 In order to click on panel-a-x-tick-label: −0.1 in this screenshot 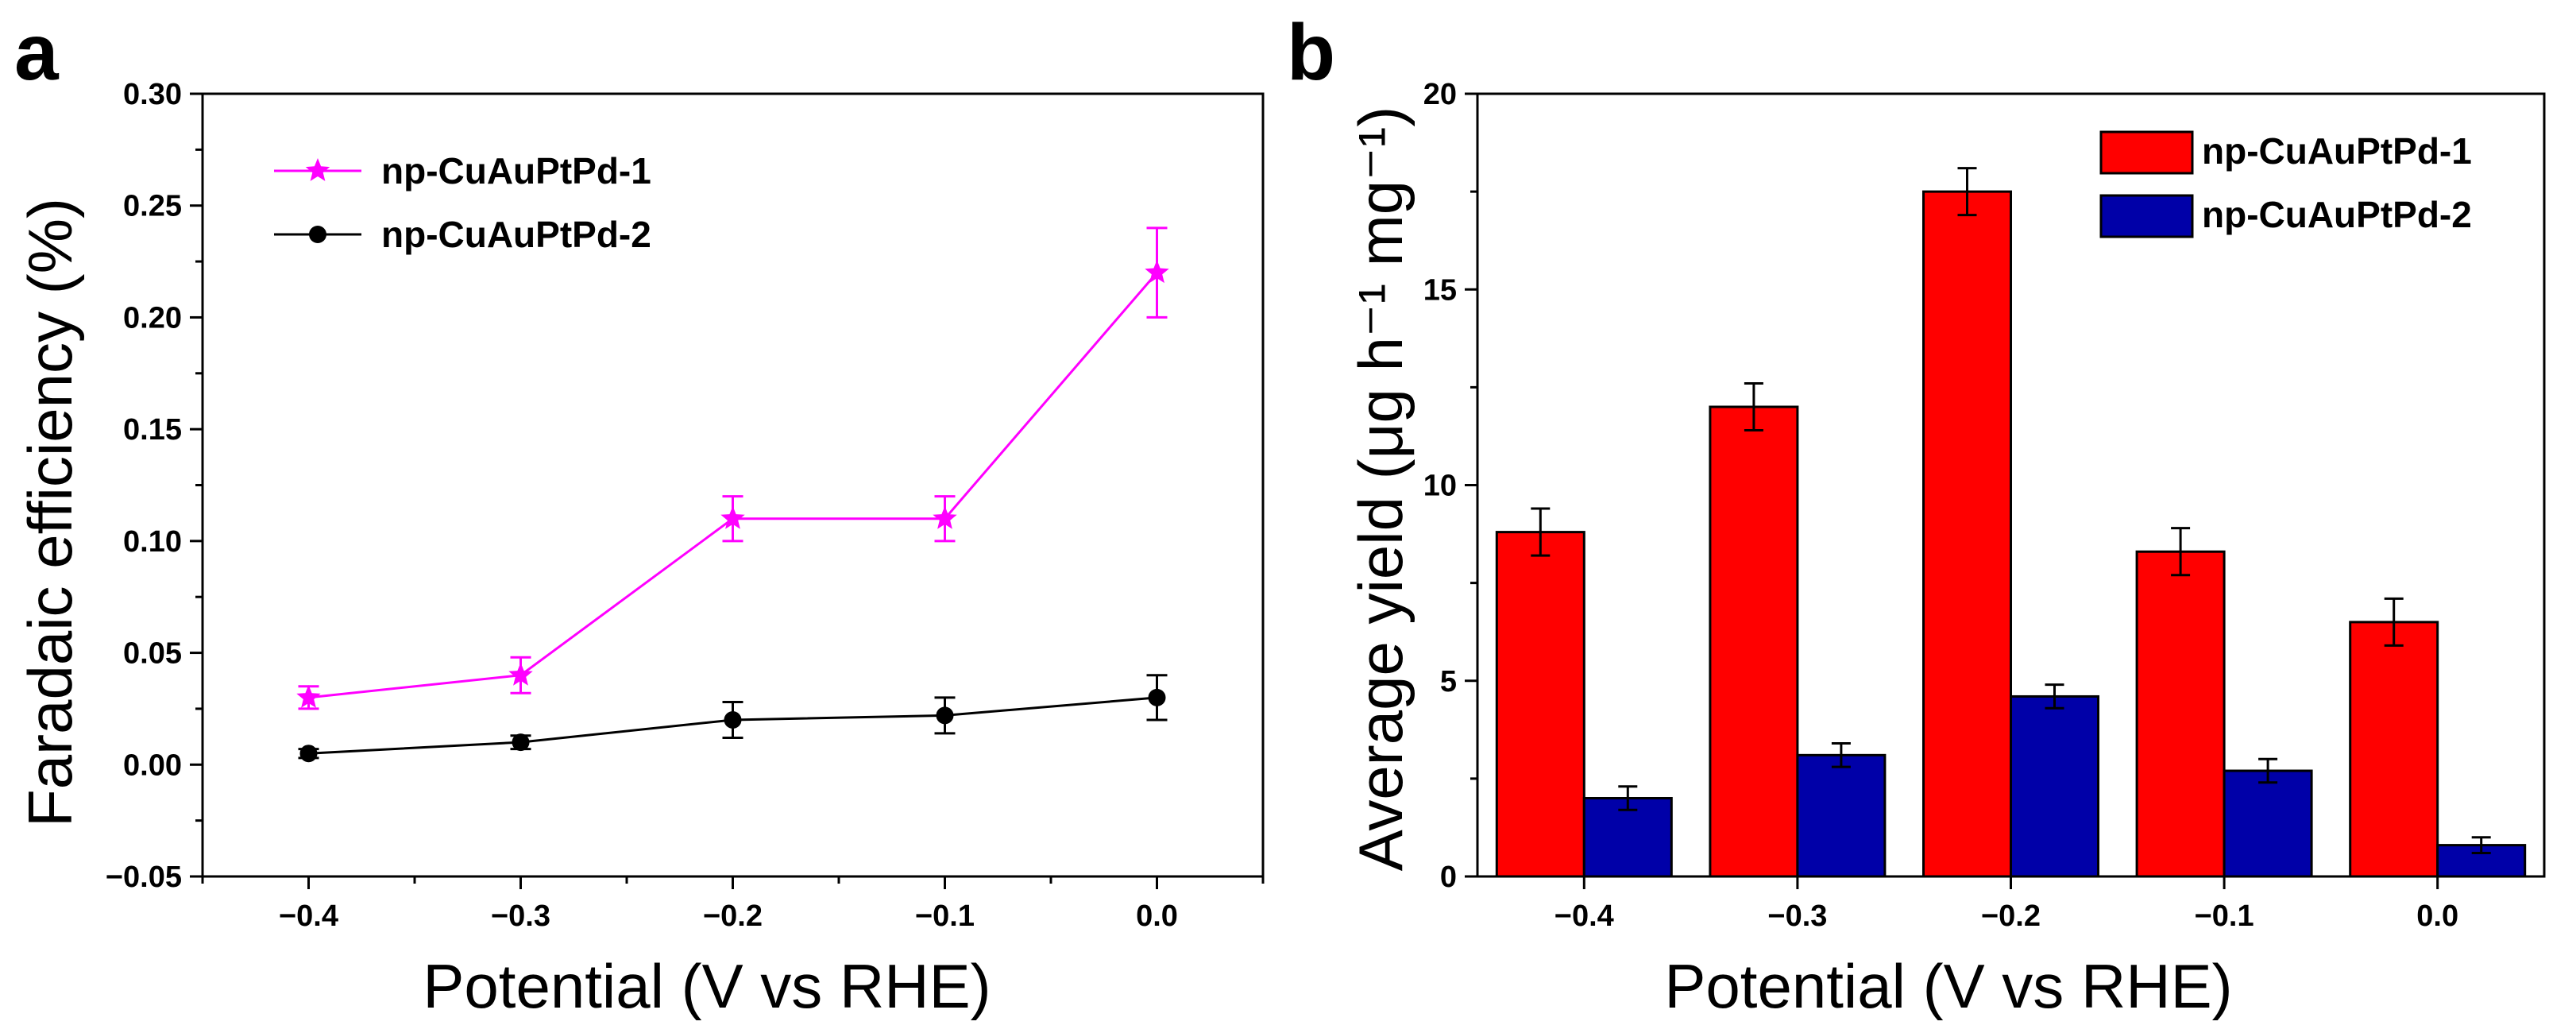, I will do `click(945, 916)`.